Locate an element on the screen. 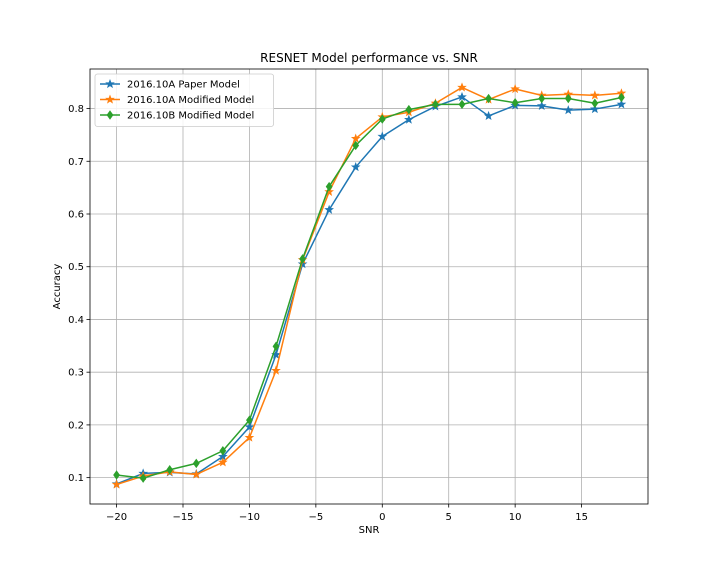 The image size is (720, 576). y-tick-label: 0.2 is located at coordinates (76, 425).